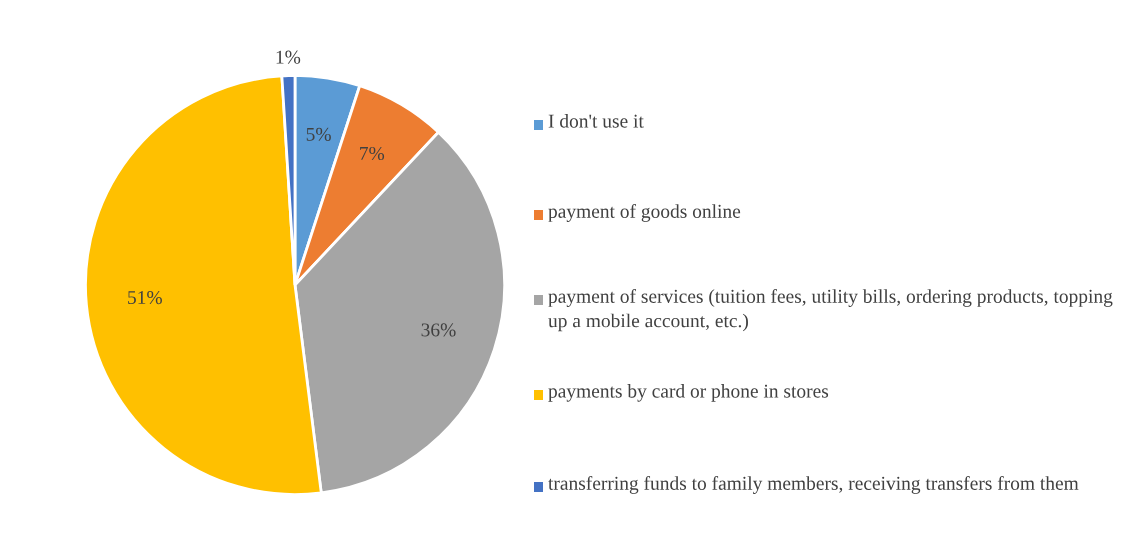 The width and height of the screenshot is (1123, 558). I want to click on legend-label: payments by card or phone in stores, so click(688, 393).